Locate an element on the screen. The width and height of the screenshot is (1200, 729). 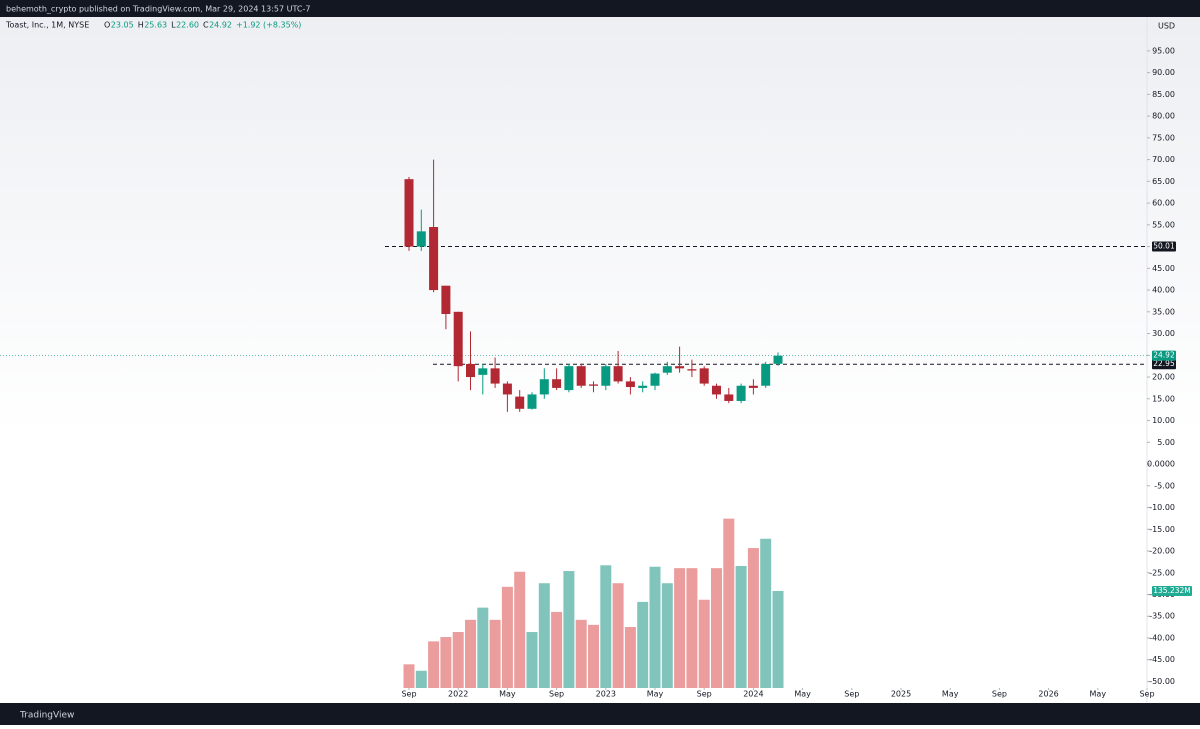
ohlc-label: C is located at coordinates (206, 25).